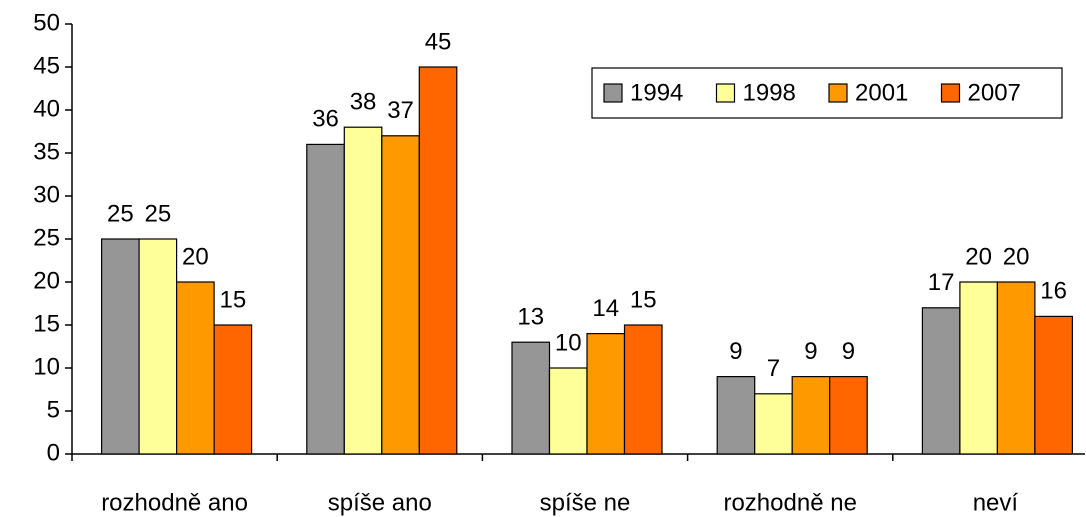 This screenshot has height=517, width=1086. Describe the element at coordinates (363, 102) in the screenshot. I see `value-label: 38` at that location.